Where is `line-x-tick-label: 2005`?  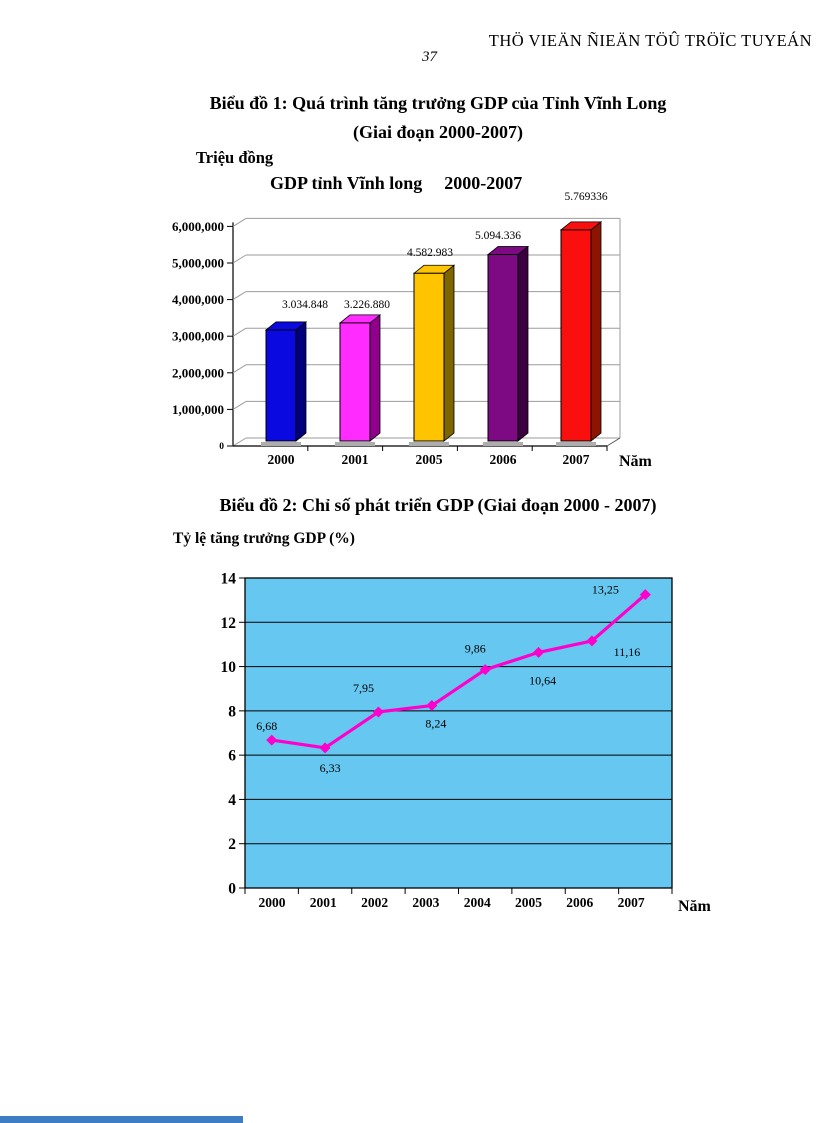
line-x-tick-label: 2005 is located at coordinates (528, 902).